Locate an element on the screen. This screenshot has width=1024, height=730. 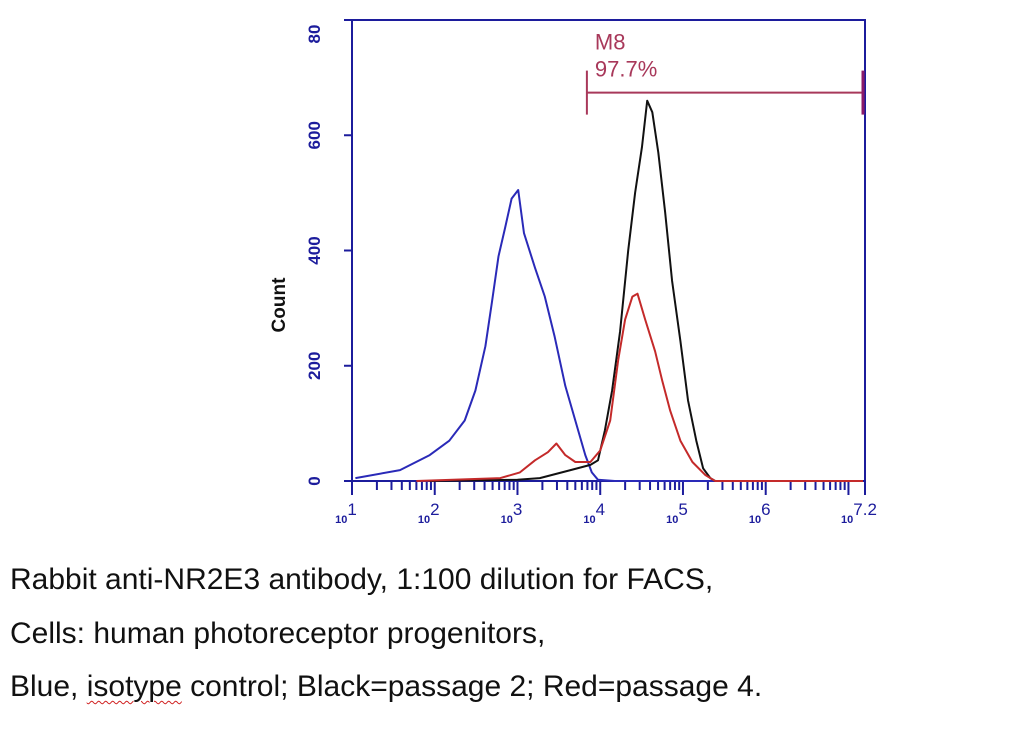
x-tick-exponent: 3 is located at coordinates (517, 509).